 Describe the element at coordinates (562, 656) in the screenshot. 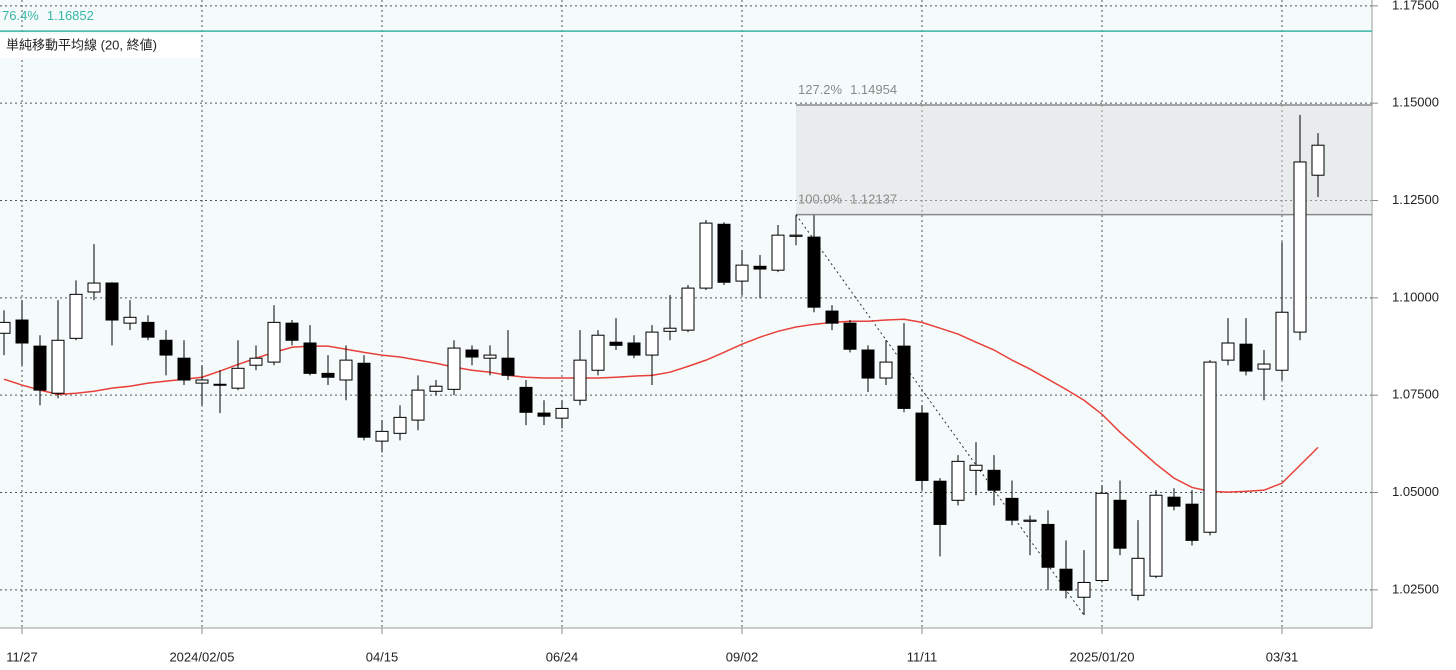

I see `x-tick-label: 06/24` at that location.